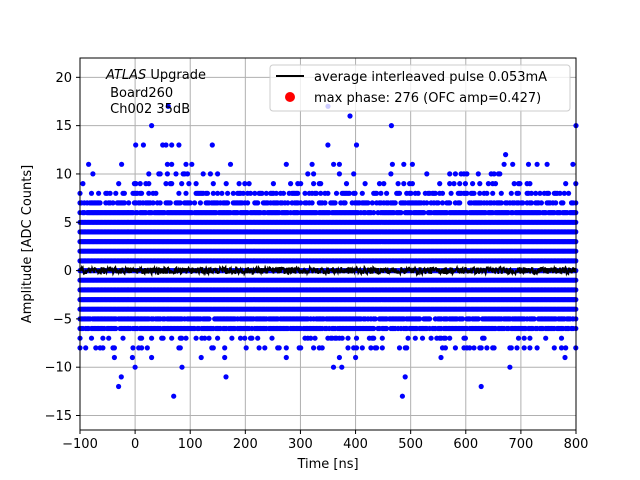 The width and height of the screenshot is (640, 480). Describe the element at coordinates (80, 444) in the screenshot. I see `x-tick-label: −100` at that location.